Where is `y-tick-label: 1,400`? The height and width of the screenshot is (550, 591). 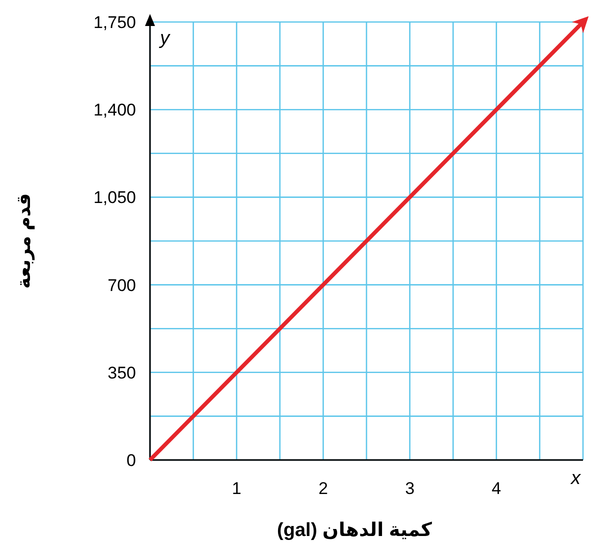
y-tick-label: 1,400 is located at coordinates (114, 110).